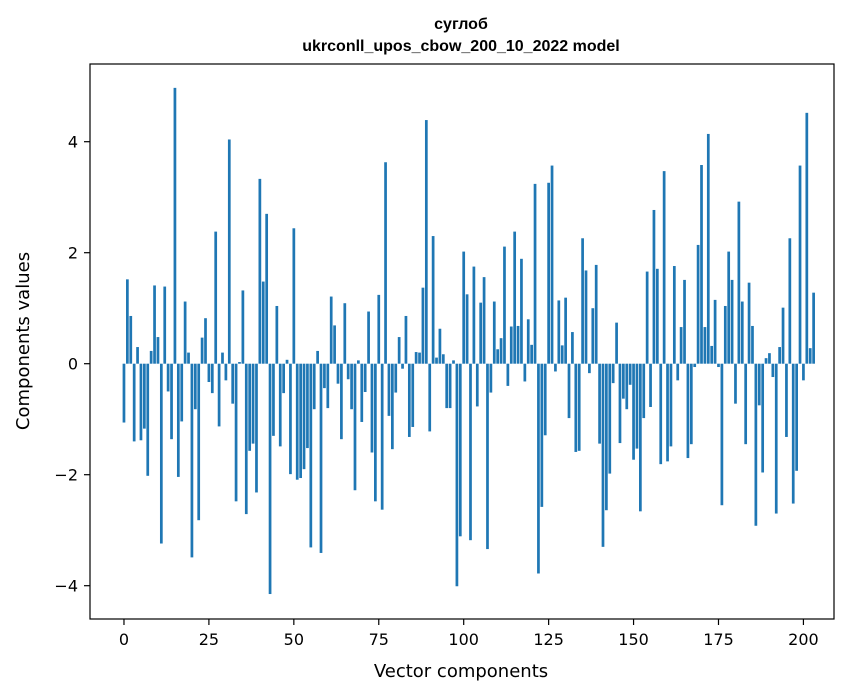  What do you see at coordinates (124, 639) in the screenshot?
I see `x-tick-label: 0` at bounding box center [124, 639].